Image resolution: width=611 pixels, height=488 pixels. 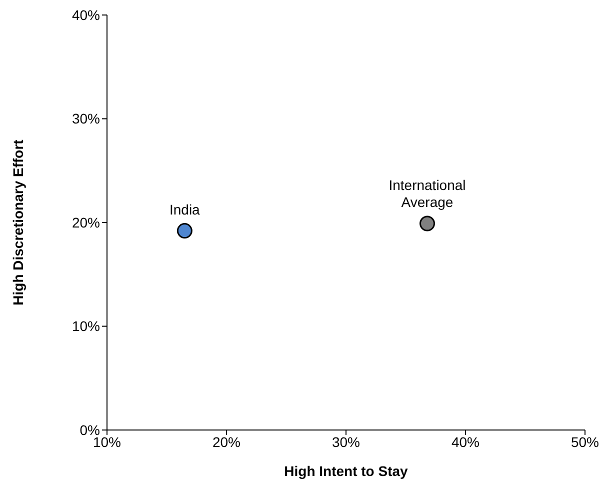 What do you see at coordinates (184, 209) in the screenshot?
I see `series-label: India` at bounding box center [184, 209].